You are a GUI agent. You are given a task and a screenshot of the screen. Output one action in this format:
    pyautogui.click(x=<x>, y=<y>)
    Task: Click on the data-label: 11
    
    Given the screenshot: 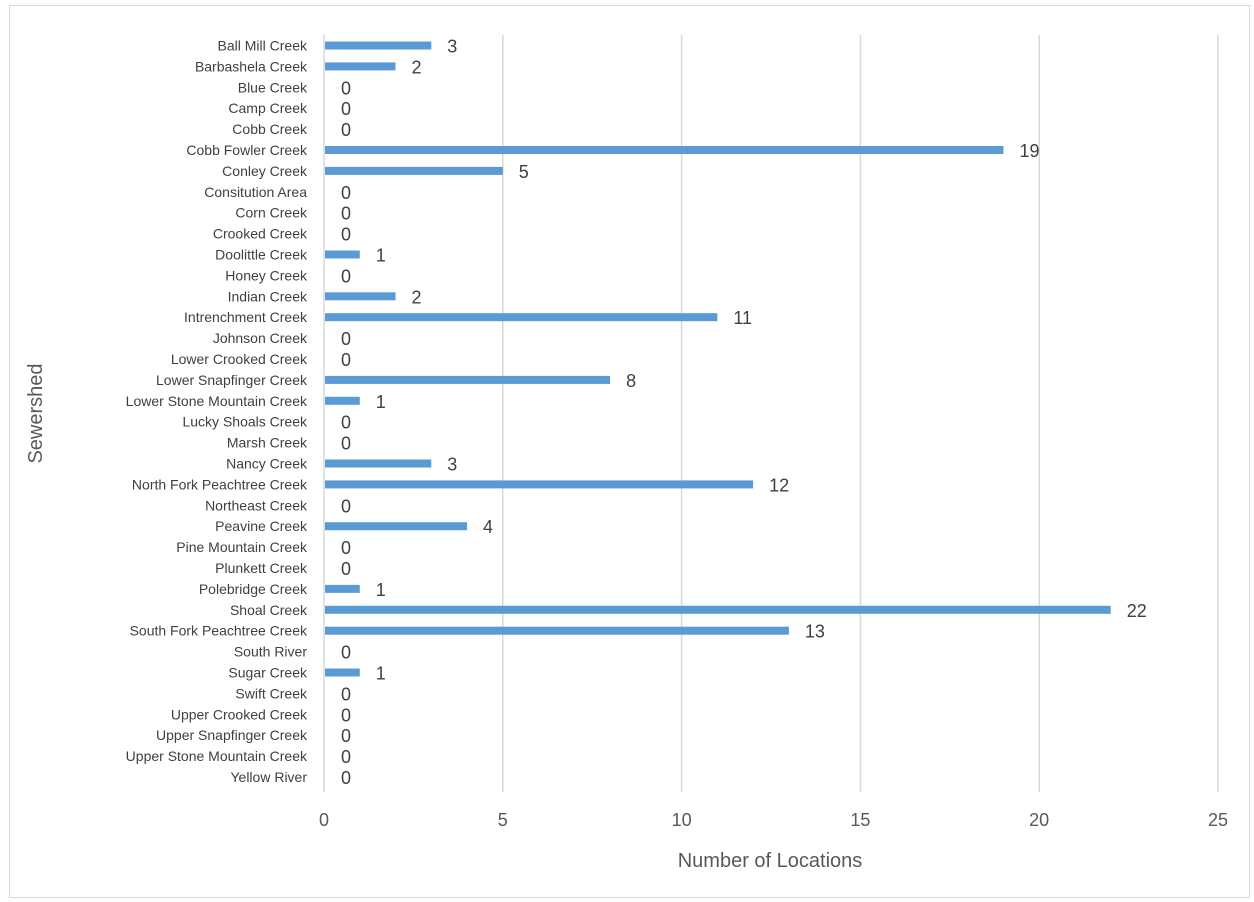 What is the action you would take?
    pyautogui.click(x=742, y=318)
    